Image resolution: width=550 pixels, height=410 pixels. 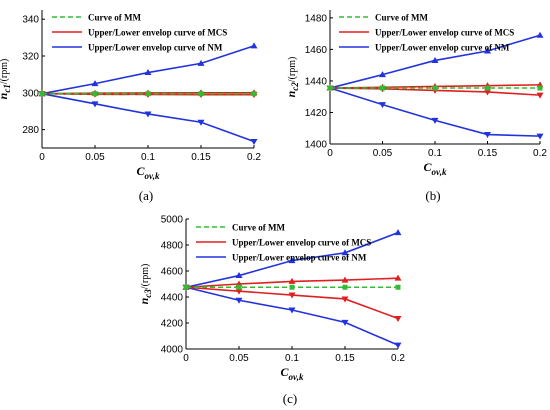 I want to click on panel-label: (b), so click(x=432, y=195).